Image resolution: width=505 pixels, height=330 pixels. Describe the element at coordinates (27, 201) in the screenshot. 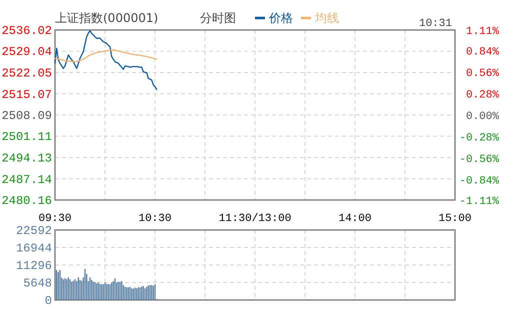

I see `y-tick-label: 2480.16` at that location.